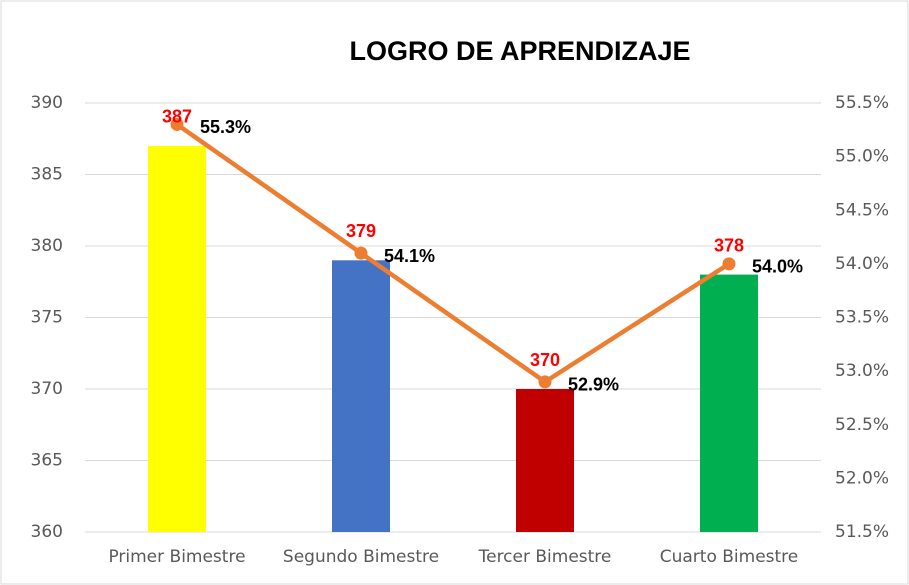 The height and width of the screenshot is (585, 909). What do you see at coordinates (361, 231) in the screenshot?
I see `bar-value-label: 379` at bounding box center [361, 231].